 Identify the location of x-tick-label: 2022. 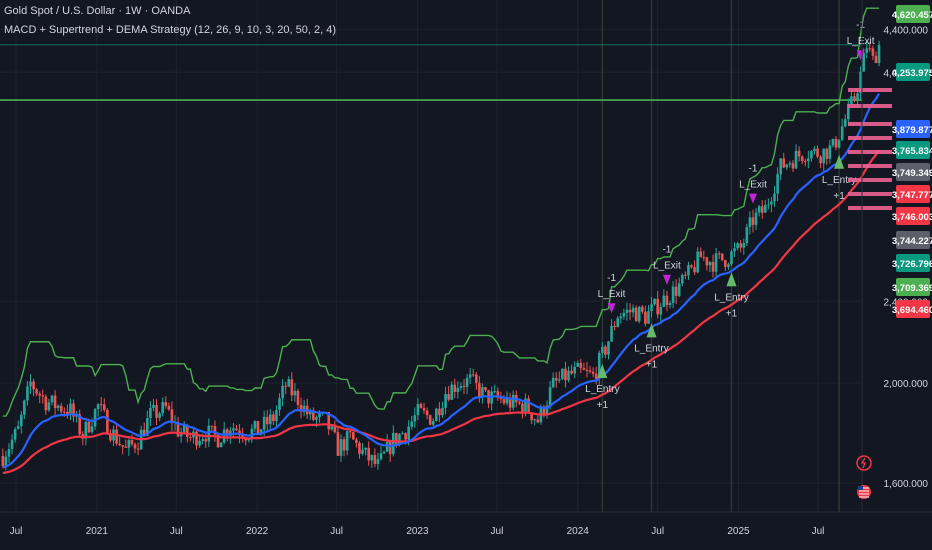
(257, 531).